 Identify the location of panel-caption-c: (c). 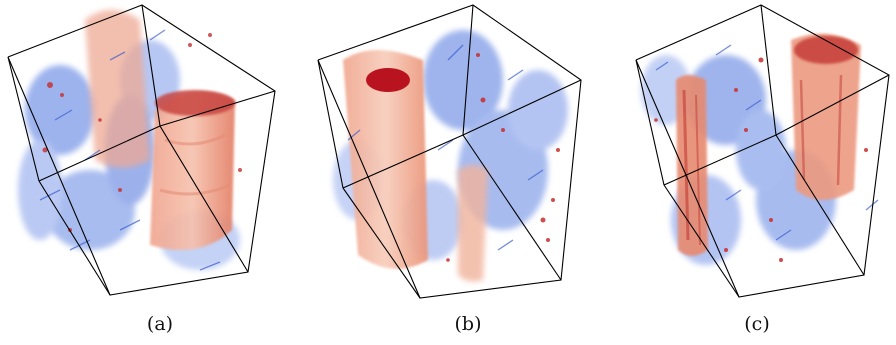
(757, 324).